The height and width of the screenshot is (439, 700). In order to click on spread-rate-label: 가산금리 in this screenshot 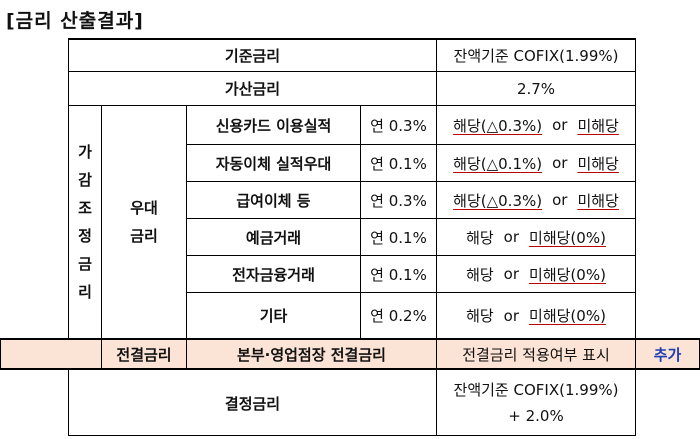, I will do `click(252, 89)`.